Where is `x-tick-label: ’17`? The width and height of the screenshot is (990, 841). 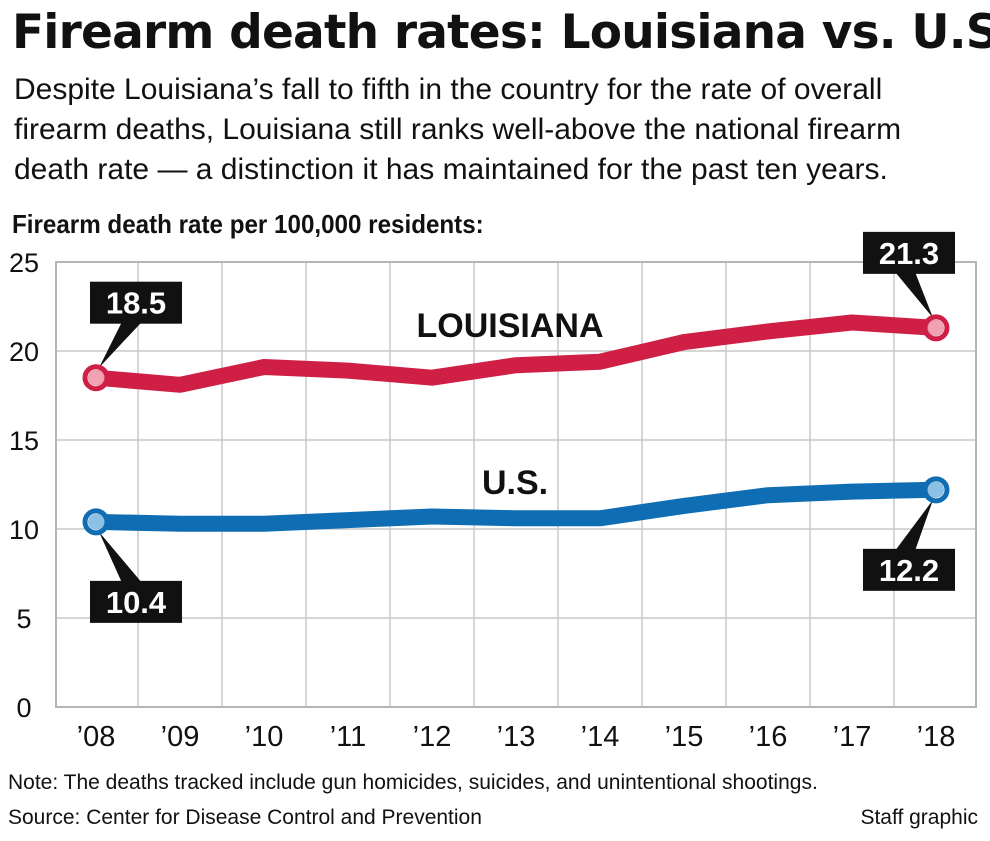
x-tick-label: ’17 is located at coordinates (852, 737).